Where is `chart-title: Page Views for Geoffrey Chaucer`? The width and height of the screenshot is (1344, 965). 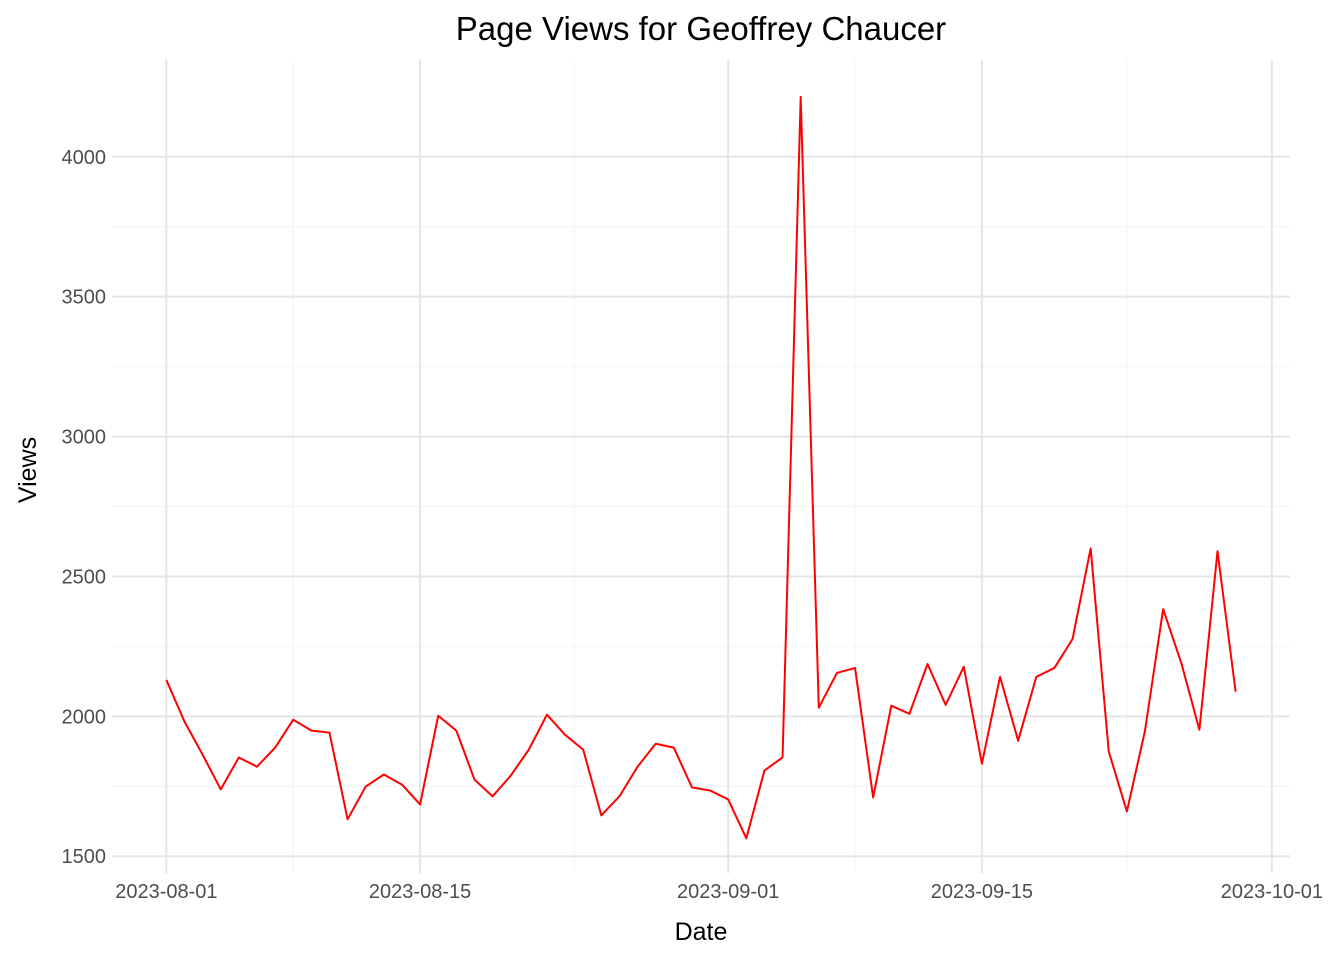 chart-title: Page Views for Geoffrey Chaucer is located at coordinates (701, 28).